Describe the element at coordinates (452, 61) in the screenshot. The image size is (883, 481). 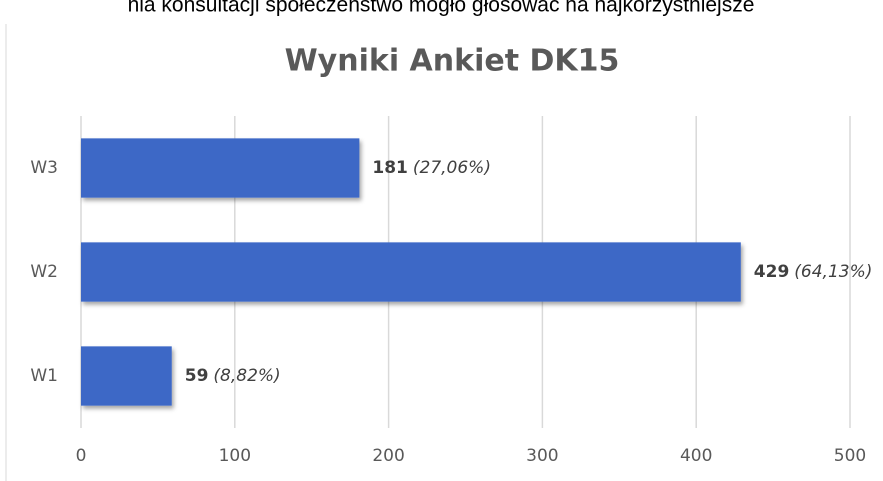
I see `chart-title: Wyniki Ankiet DK15` at that location.